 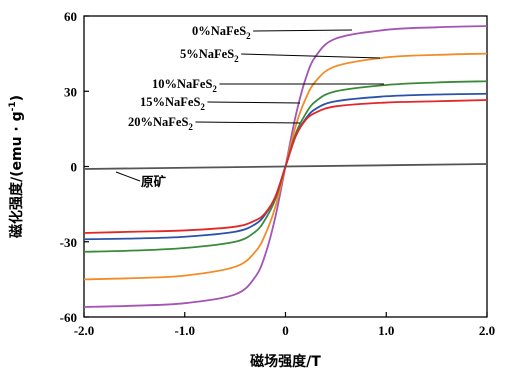 I want to click on y-tick-label: -60, so click(x=68, y=317).